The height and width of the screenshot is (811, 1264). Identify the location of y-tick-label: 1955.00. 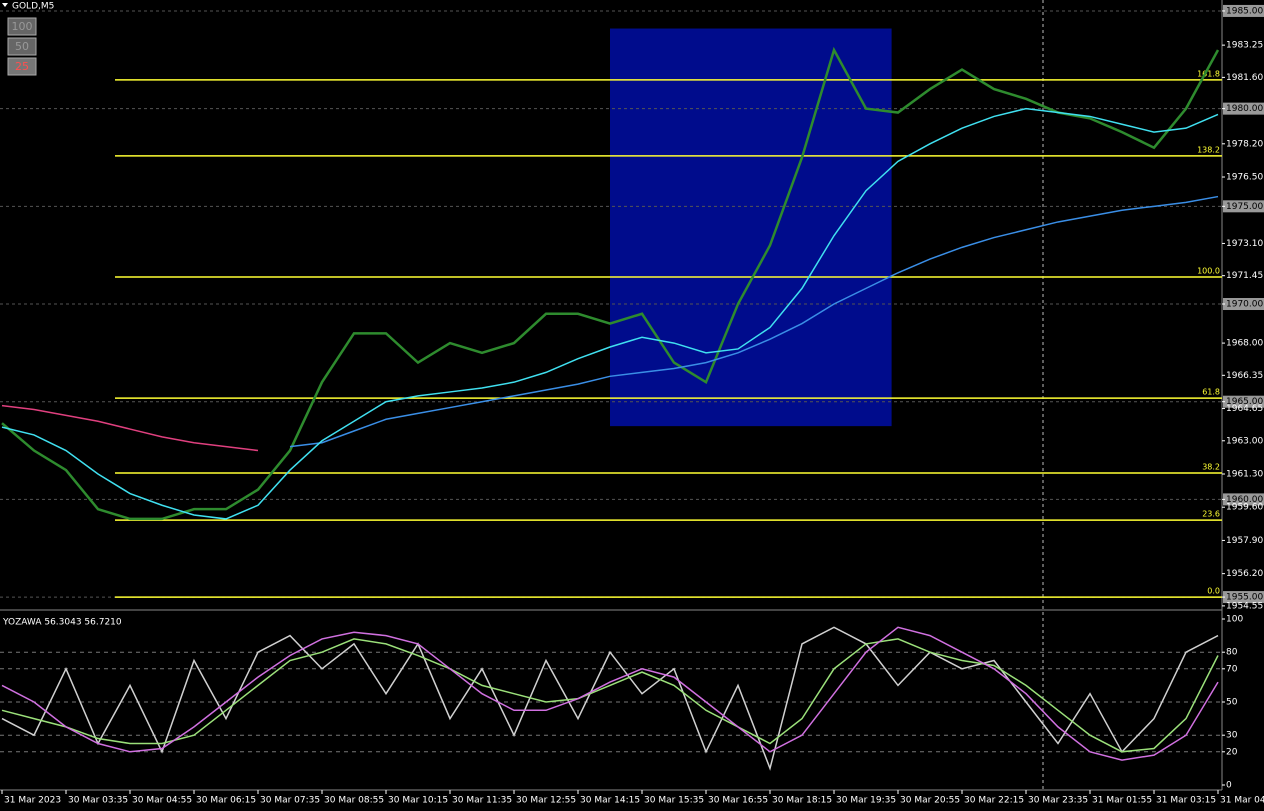
(1244, 598).